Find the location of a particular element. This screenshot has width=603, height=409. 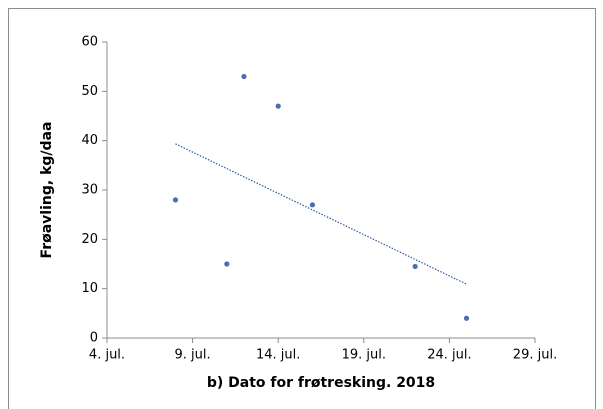

x-tick-label: 19. jul. is located at coordinates (364, 355).